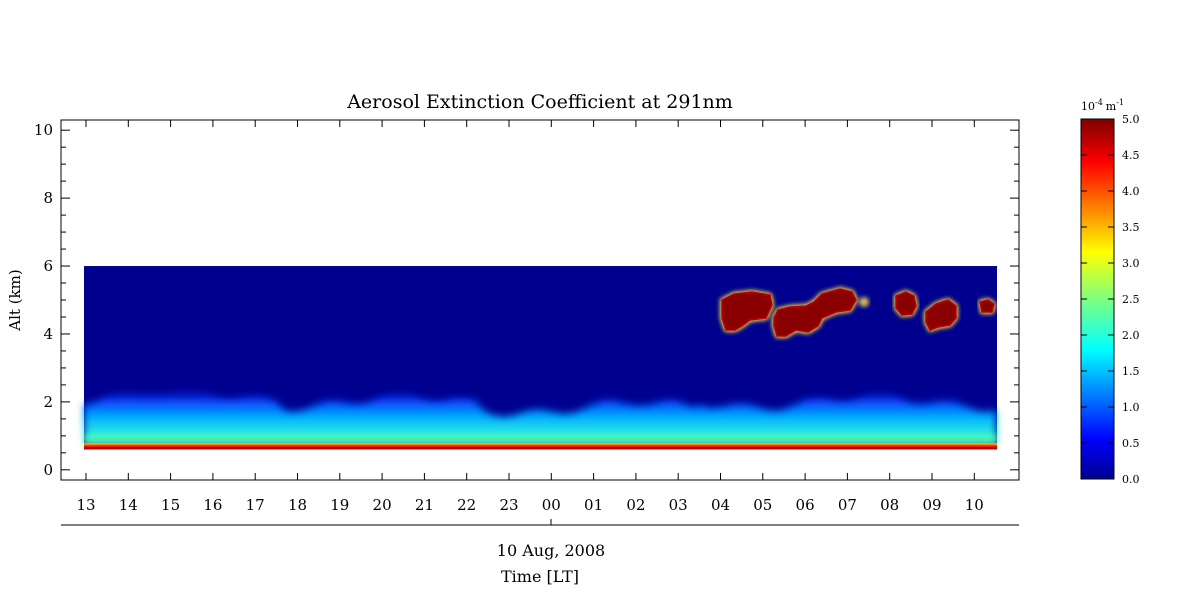 The image size is (1200, 600). Describe the element at coordinates (539, 102) in the screenshot. I see `chart-title: Aerosol Extinction Coefficient at 291nm` at that location.